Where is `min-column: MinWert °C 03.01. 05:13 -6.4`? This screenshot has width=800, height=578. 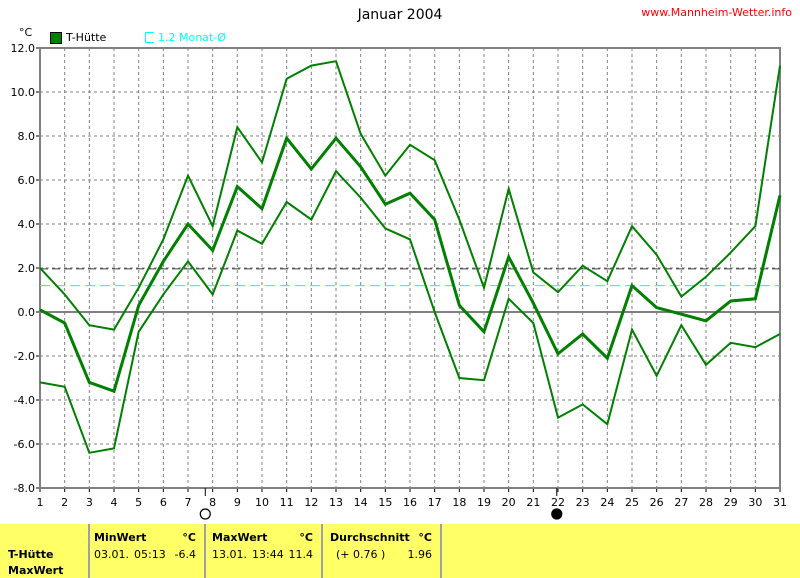 min-column: MinWert °C 03.01. 05:13 -6.4 is located at coordinates (148, 551).